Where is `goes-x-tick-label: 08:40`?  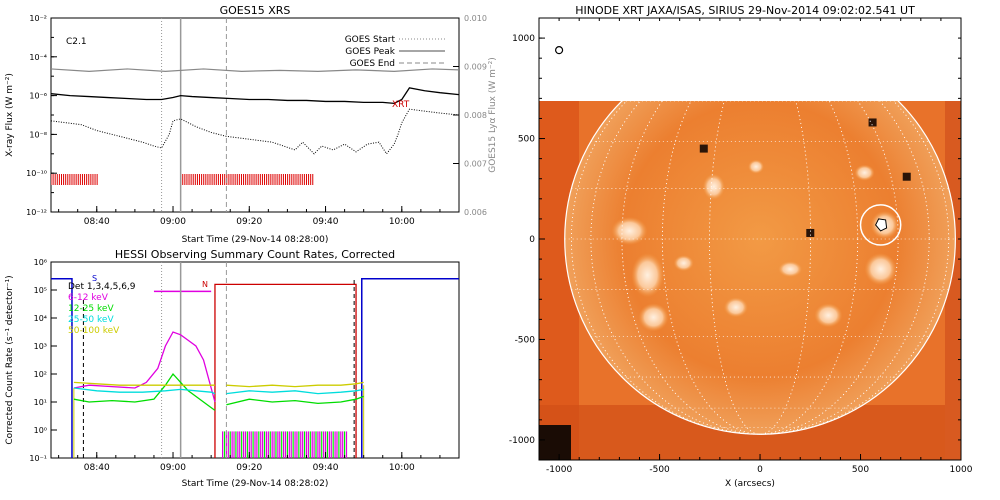
goes-x-tick-label: 08:40 is located at coordinates (97, 222).